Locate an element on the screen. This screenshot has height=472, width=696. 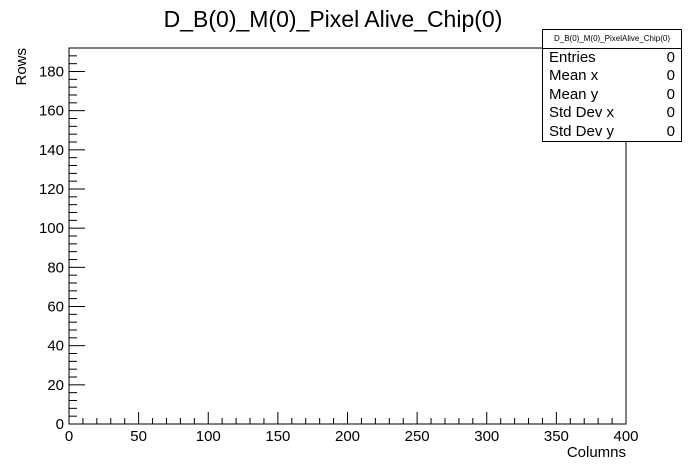
x-tick-label: 350 is located at coordinates (556, 436).